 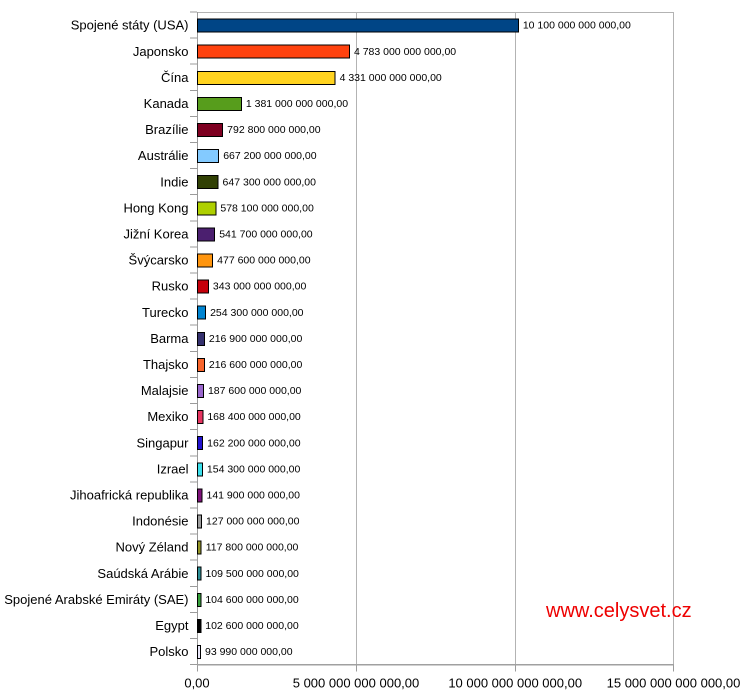 I want to click on svg-text: Izrael, so click(x=173, y=468).